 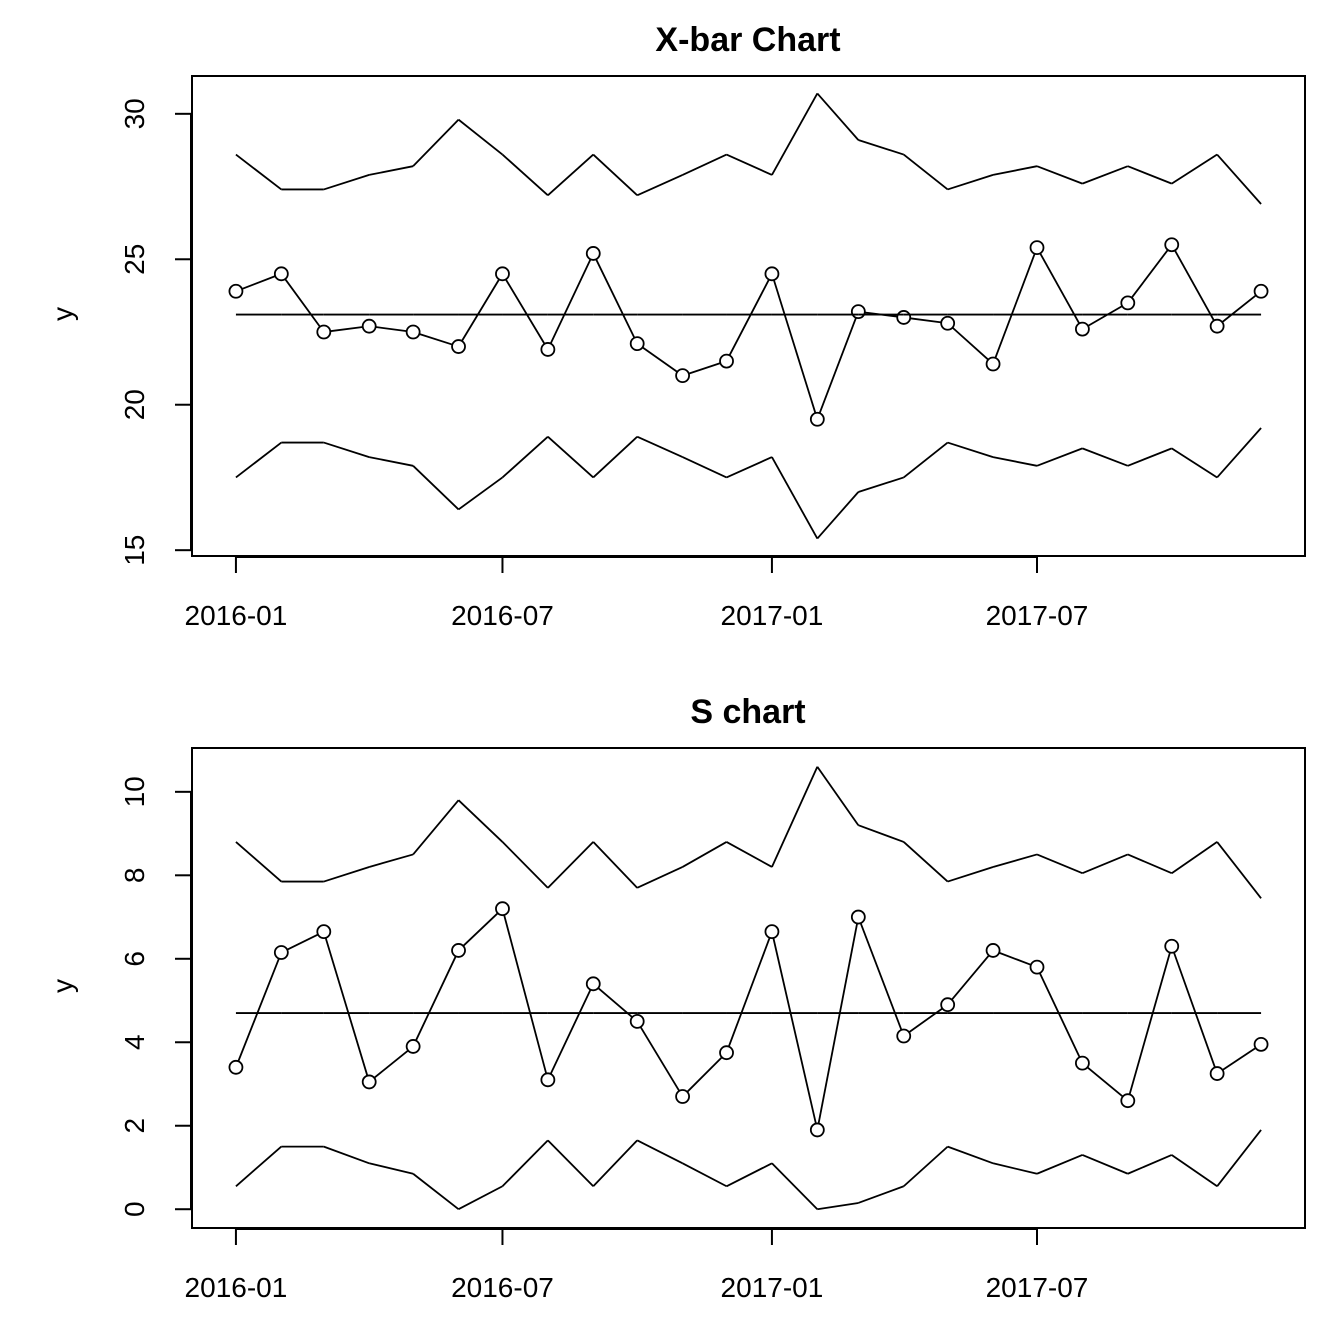 What do you see at coordinates (134, 1209) in the screenshot?
I see `s-chart-y-tick-label: 0` at bounding box center [134, 1209].